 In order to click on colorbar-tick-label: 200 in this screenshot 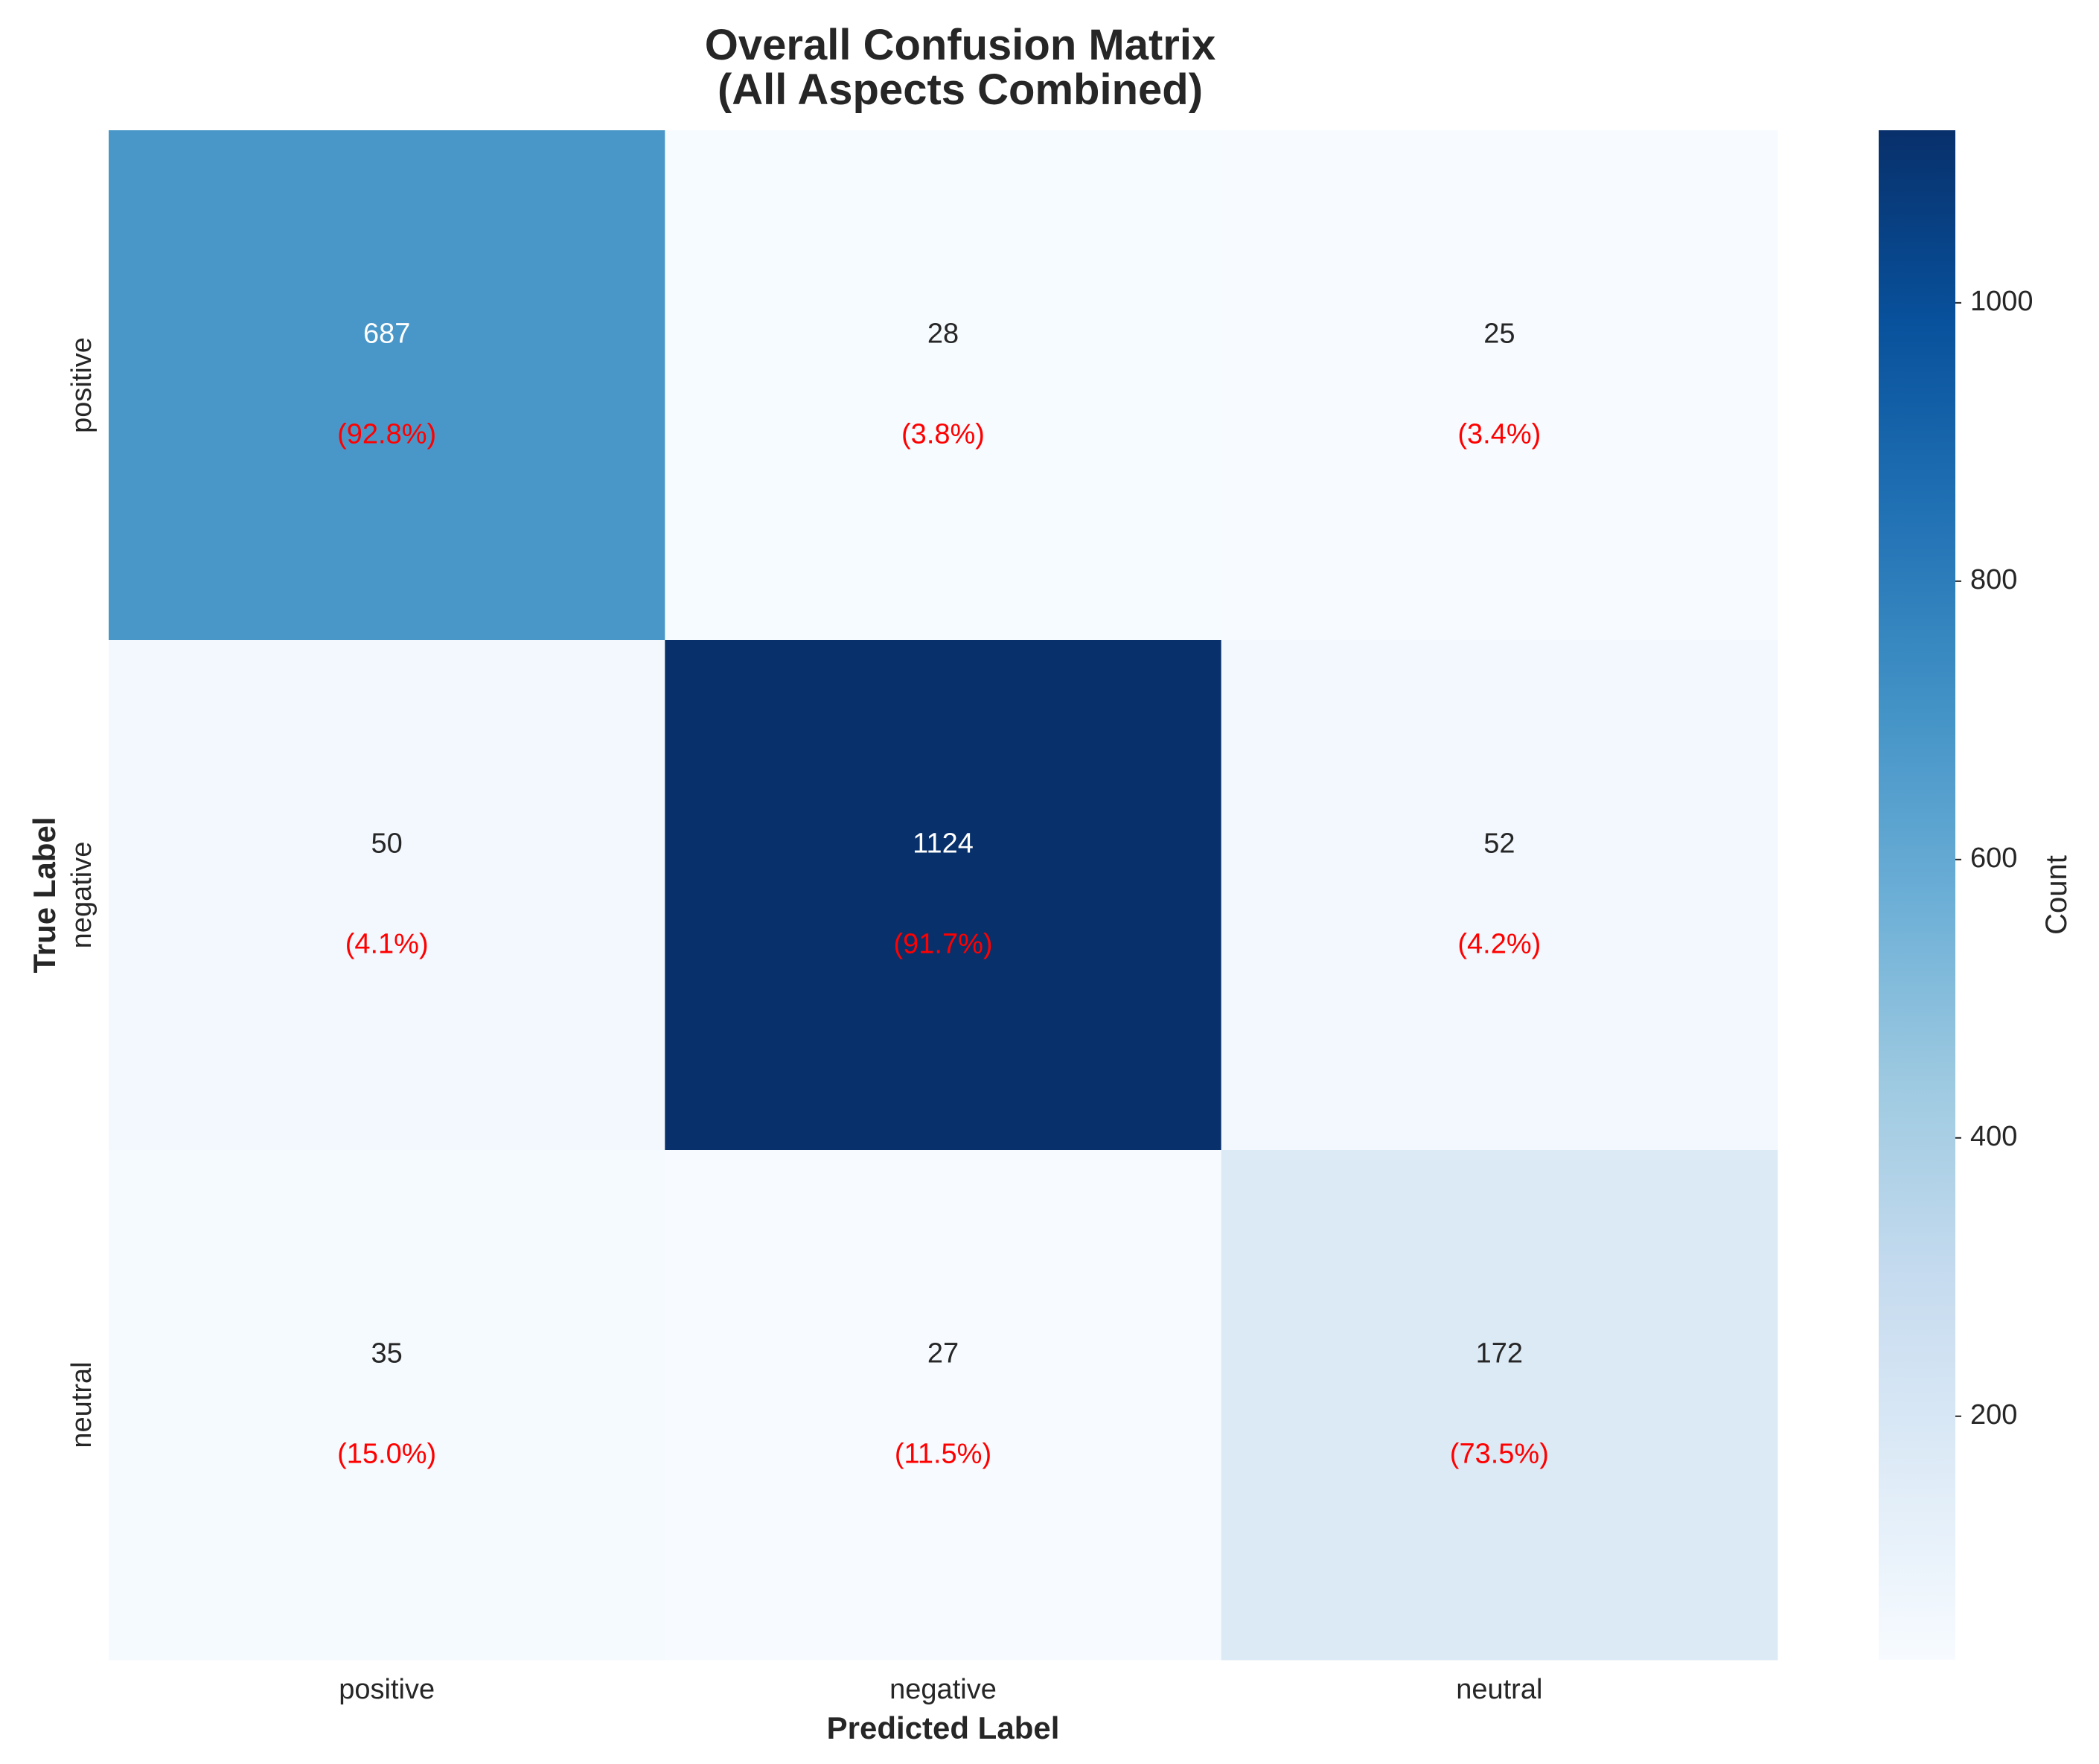, I will do `click(1993, 1415)`.